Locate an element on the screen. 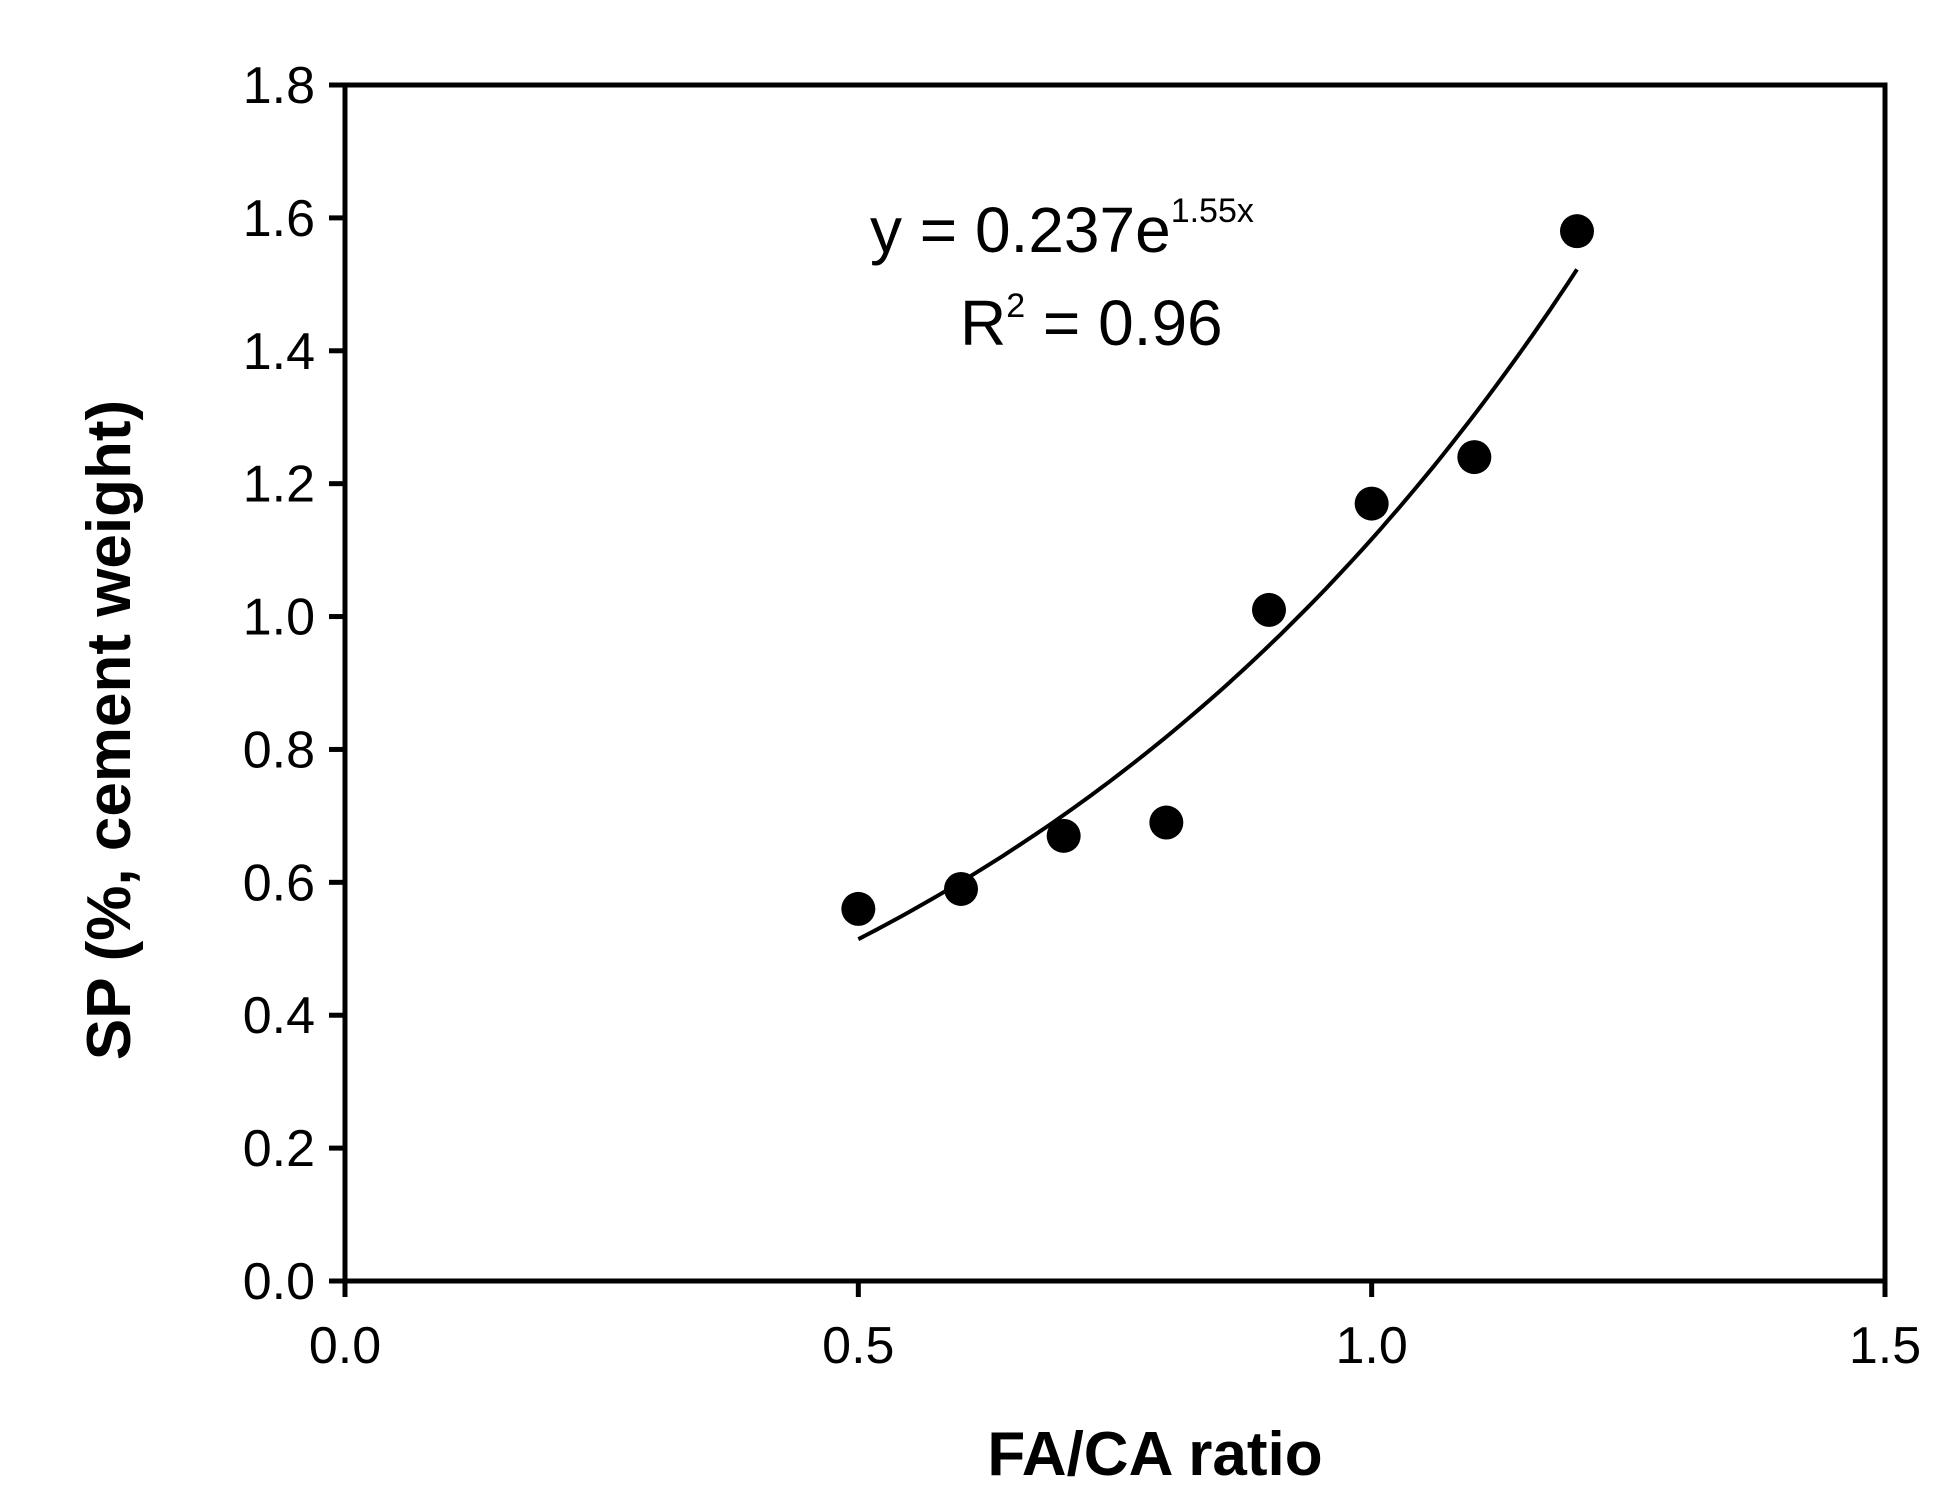 The image size is (1956, 1512). r-squared-value: = 0.96 is located at coordinates (1124, 323).